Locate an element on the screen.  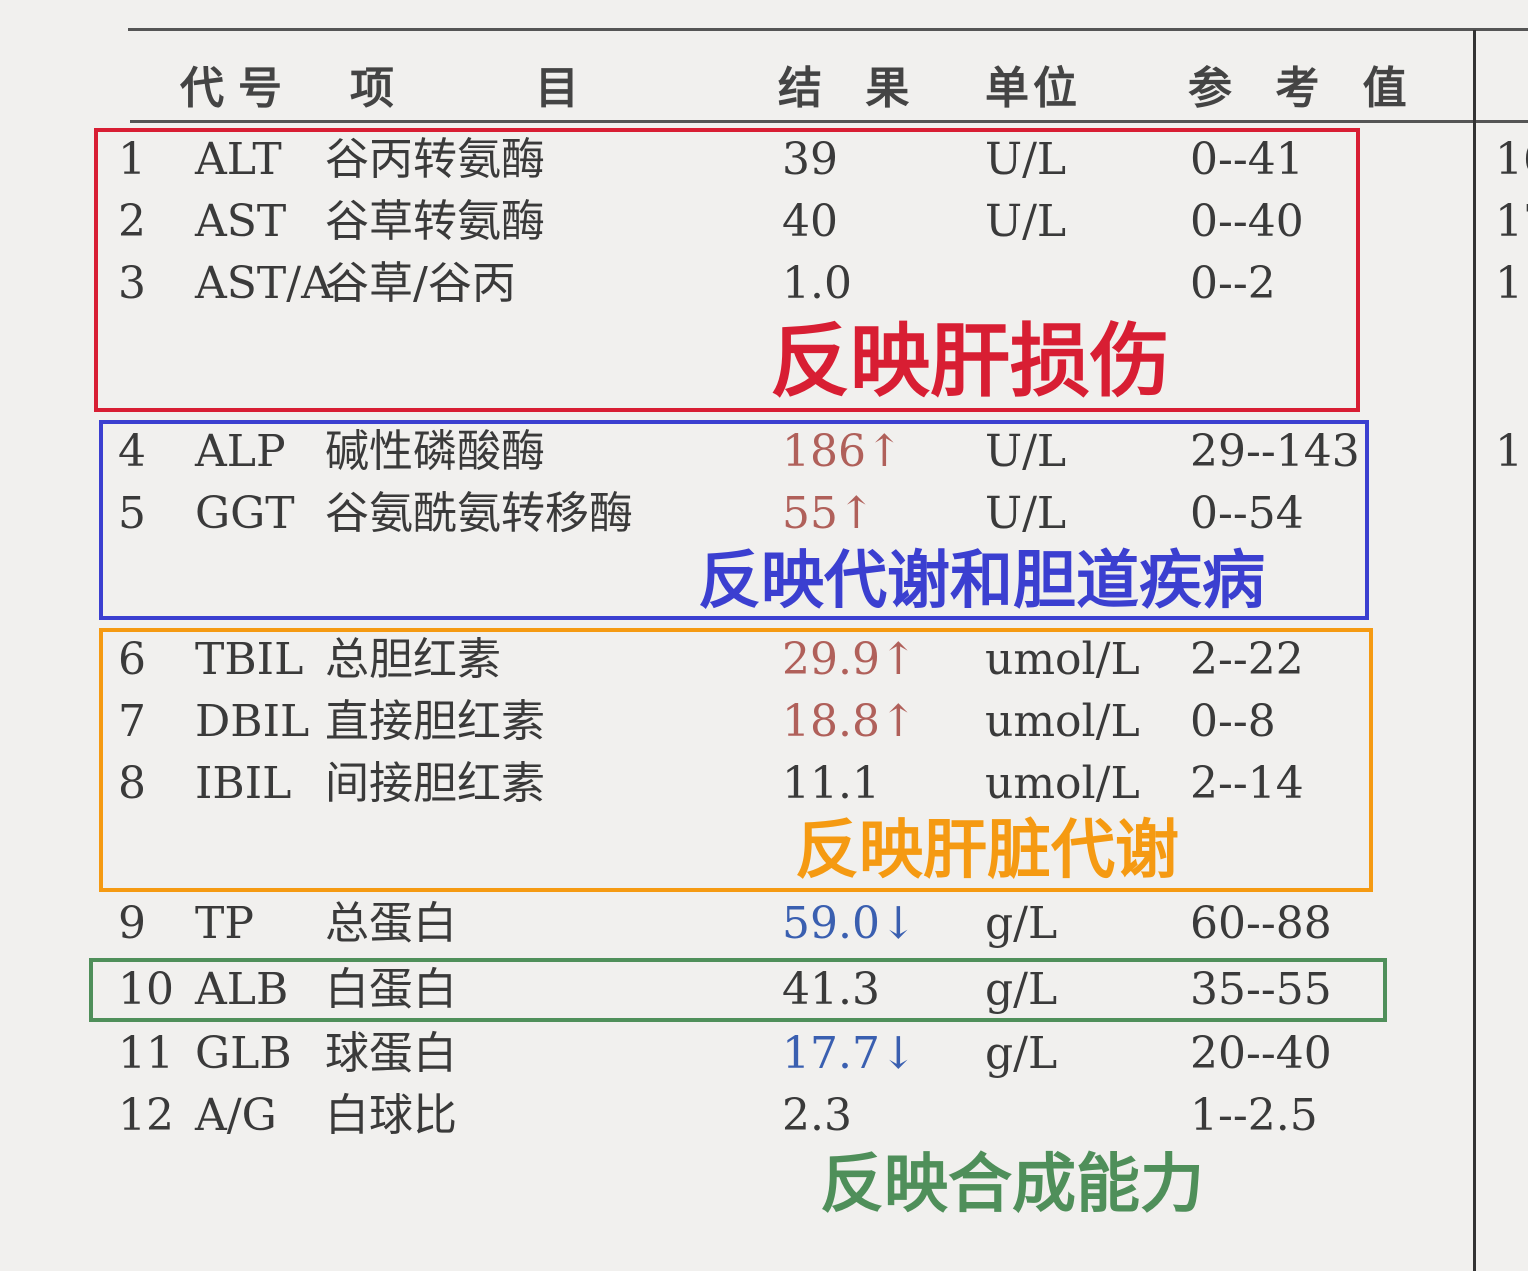
row-number: 12 is located at coordinates (146, 1115).